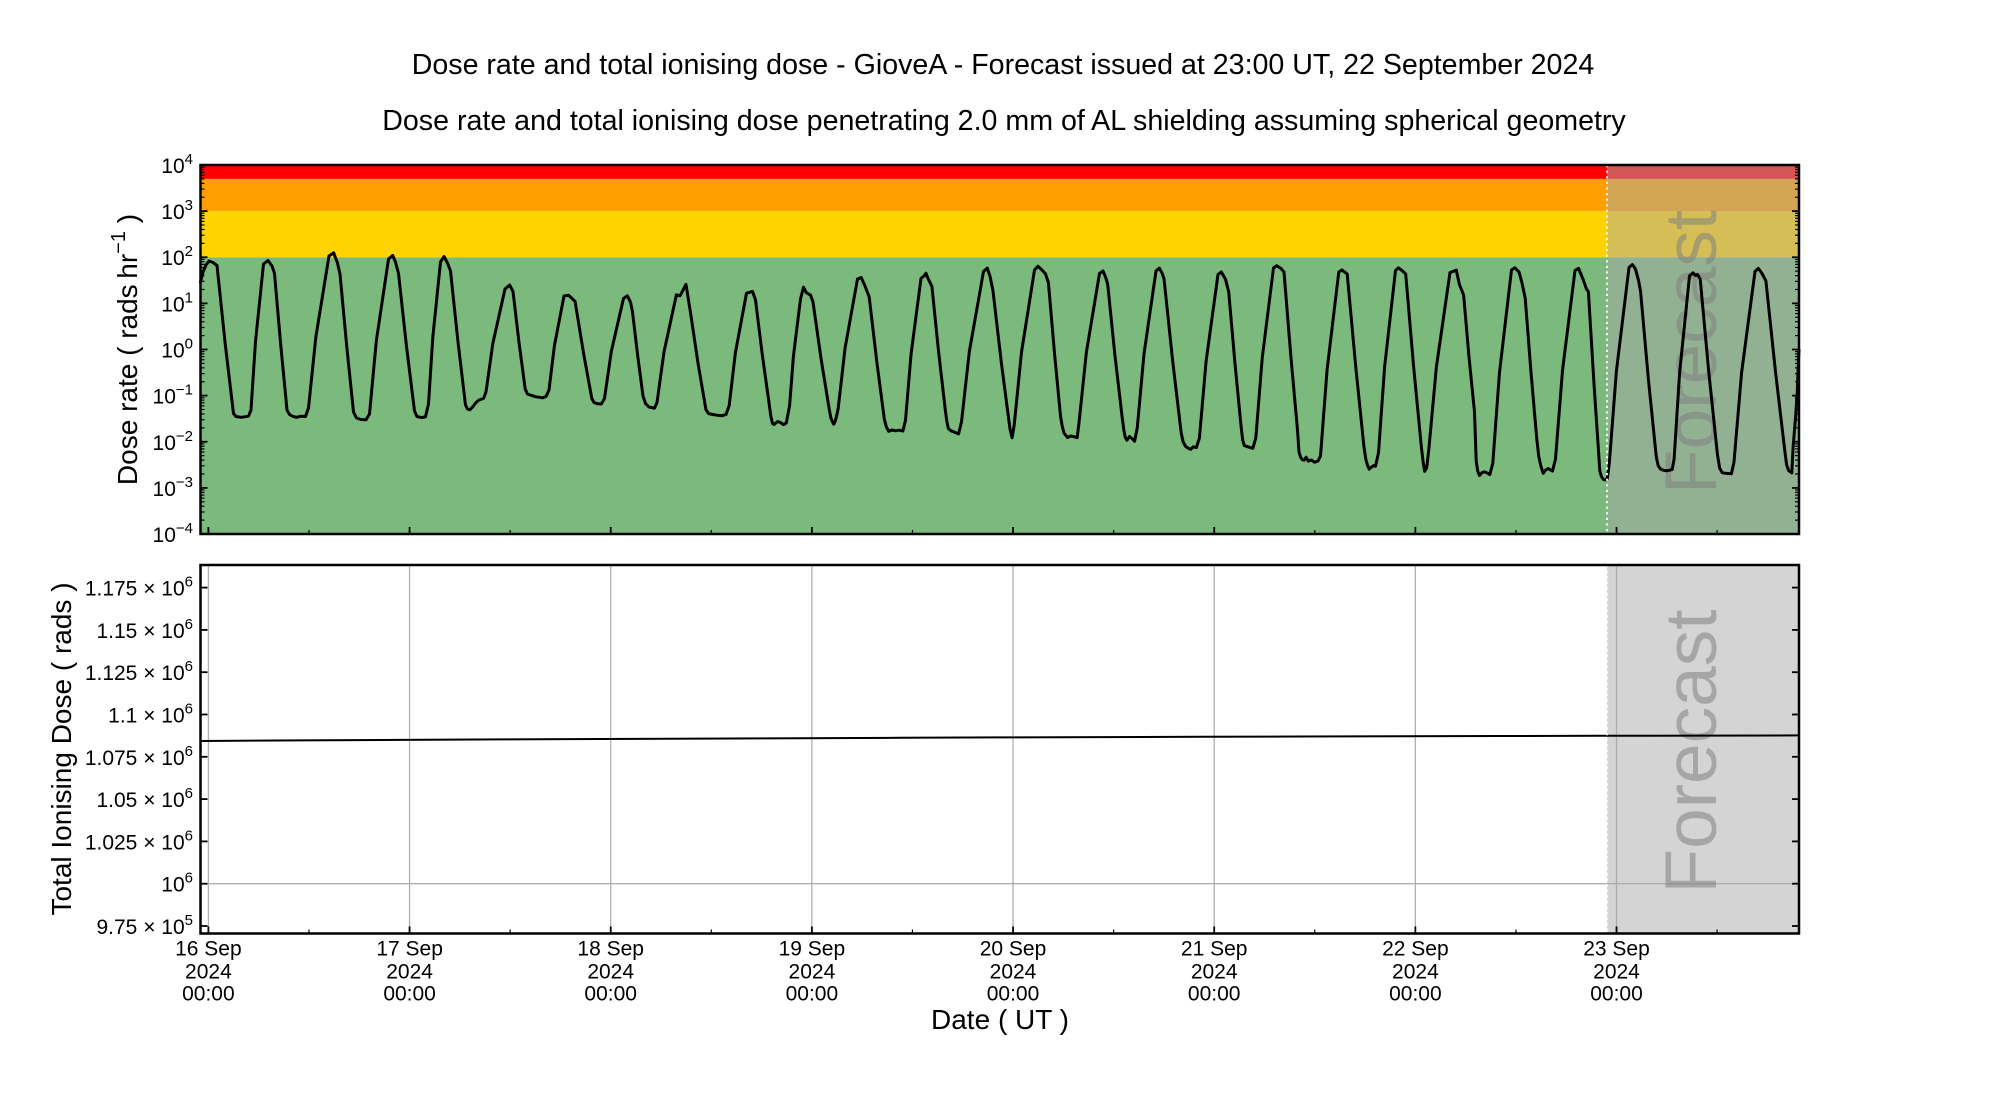 The image size is (2000, 1105). I want to click on svg-text: 20 Sep, so click(1013, 948).